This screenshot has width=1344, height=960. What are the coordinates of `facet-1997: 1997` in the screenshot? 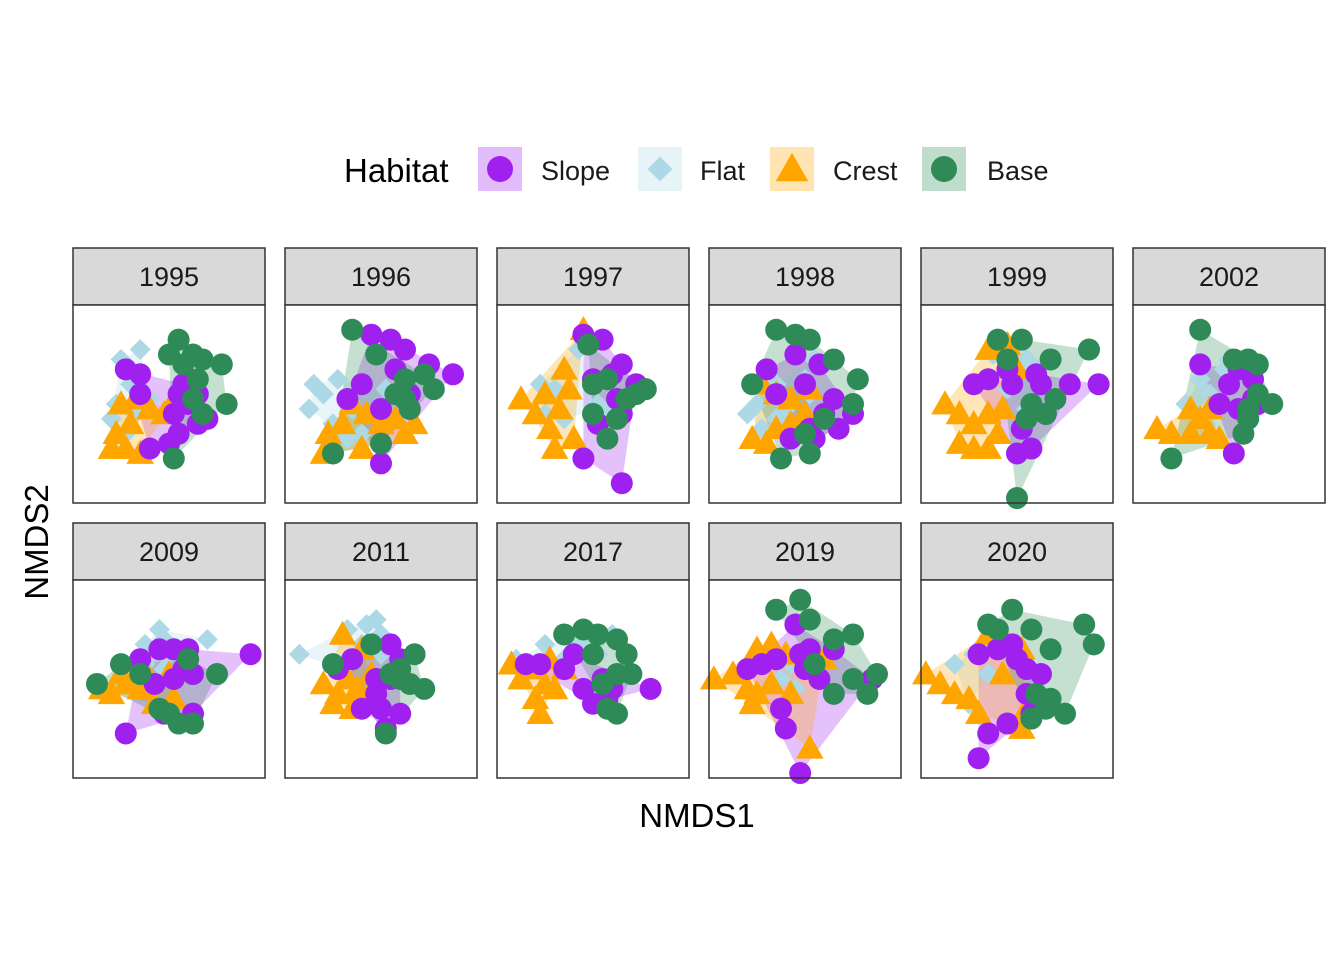 It's located at (593, 375).